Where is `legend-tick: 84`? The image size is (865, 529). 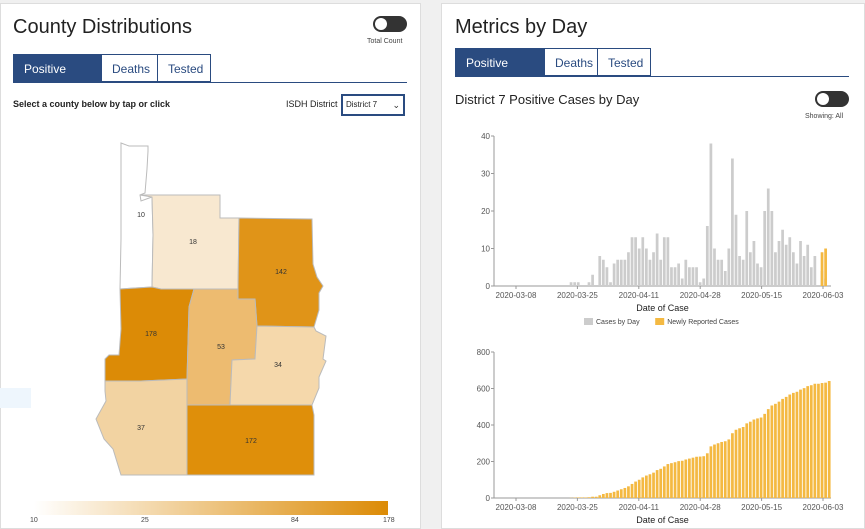 legend-tick: 84 is located at coordinates (295, 520).